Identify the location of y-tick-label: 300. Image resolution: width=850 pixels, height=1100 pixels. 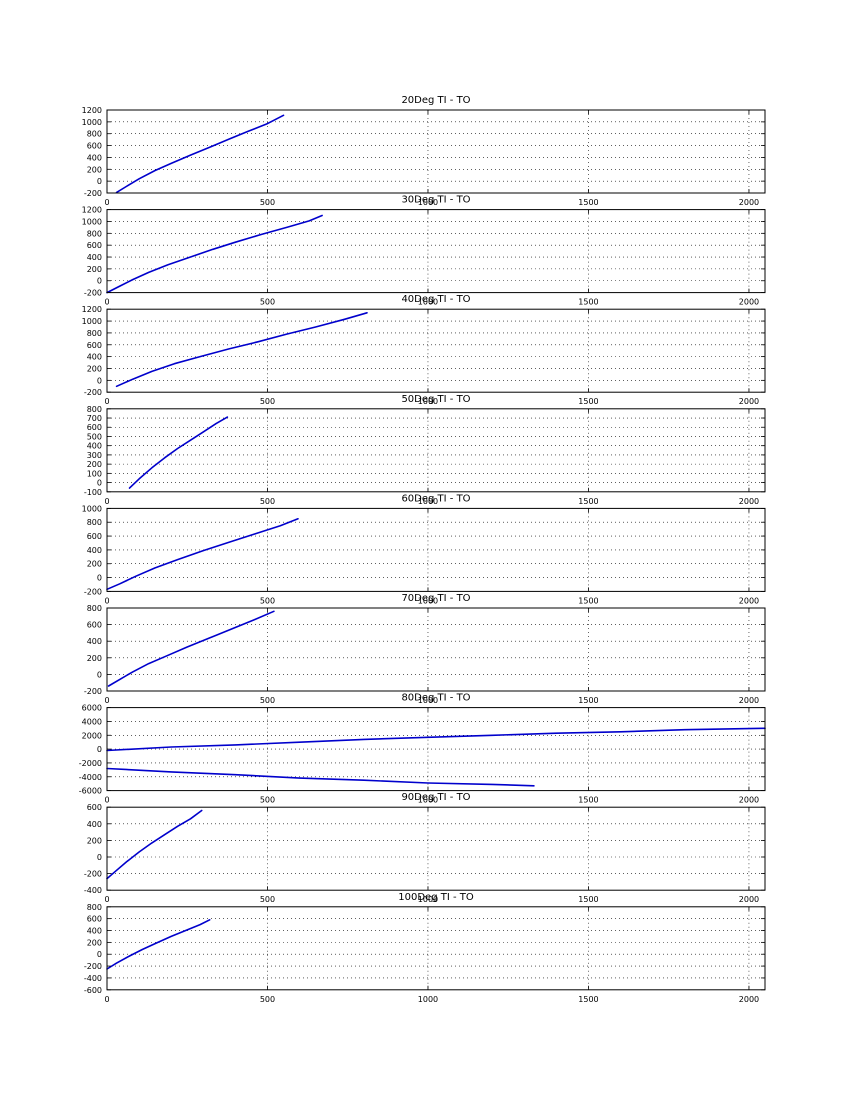
(94, 455).